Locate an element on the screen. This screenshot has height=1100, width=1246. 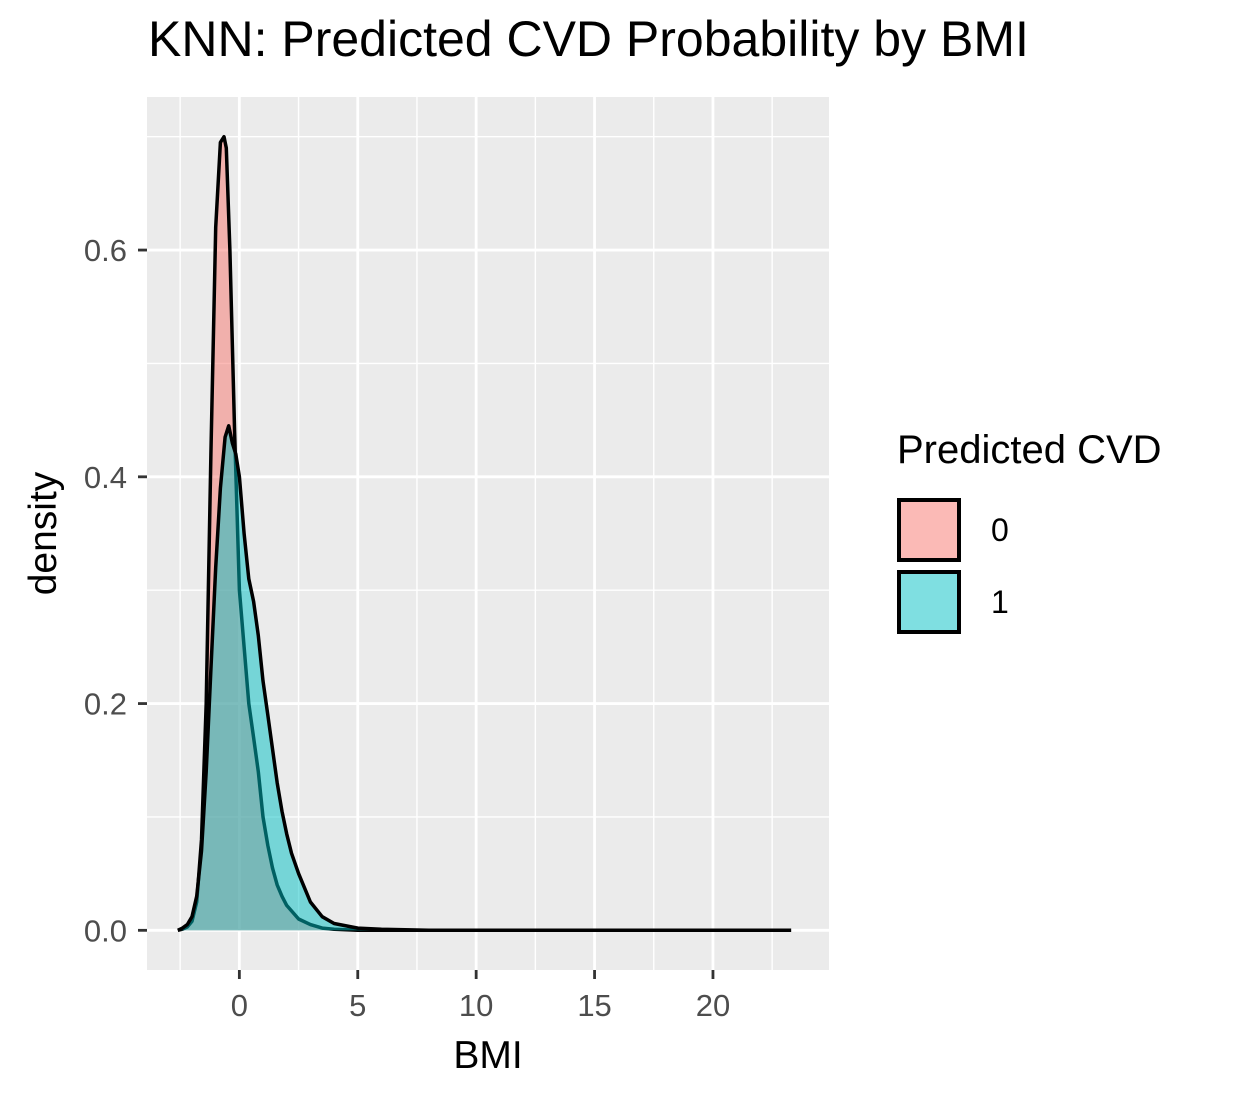
legend: Predicted CVD 0 1 is located at coordinates (1029, 534).